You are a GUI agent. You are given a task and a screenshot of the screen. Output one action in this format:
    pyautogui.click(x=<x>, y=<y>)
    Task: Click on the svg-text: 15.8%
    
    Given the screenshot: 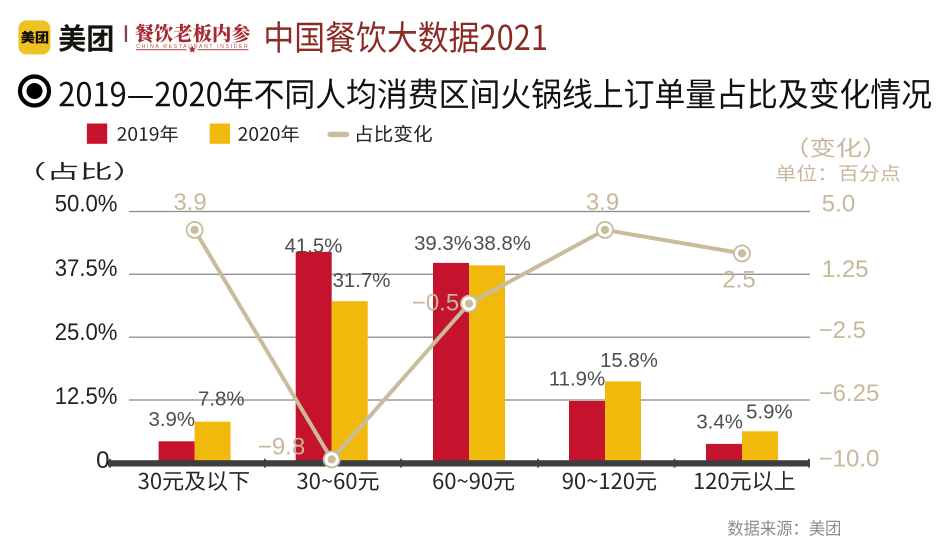 What is the action you would take?
    pyautogui.click(x=629, y=361)
    